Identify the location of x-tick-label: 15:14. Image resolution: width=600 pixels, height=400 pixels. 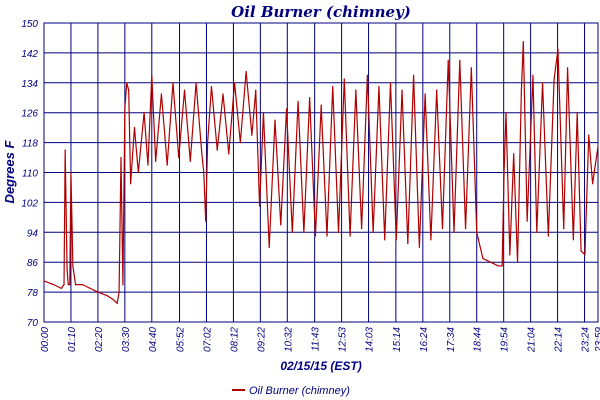
(397, 339).